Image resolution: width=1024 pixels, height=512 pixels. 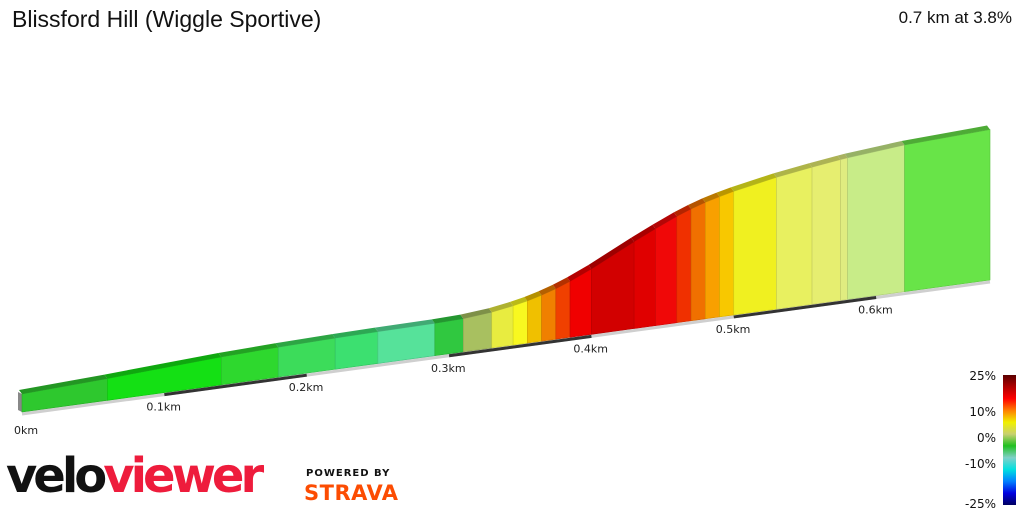 I want to click on legend-color-bar, so click(x=1009, y=440).